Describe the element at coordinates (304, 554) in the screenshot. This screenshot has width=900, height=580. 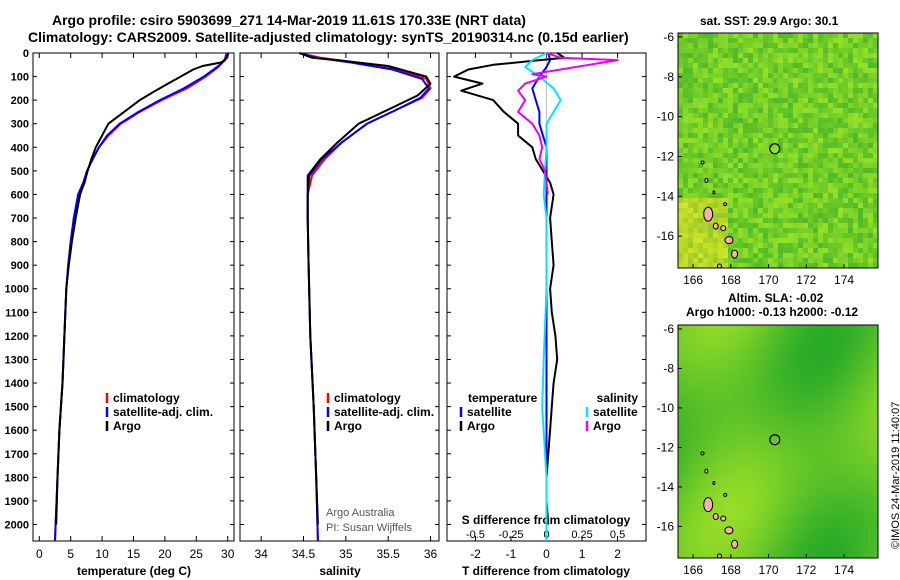
I see `salinity-tick-label: 34.5` at that location.